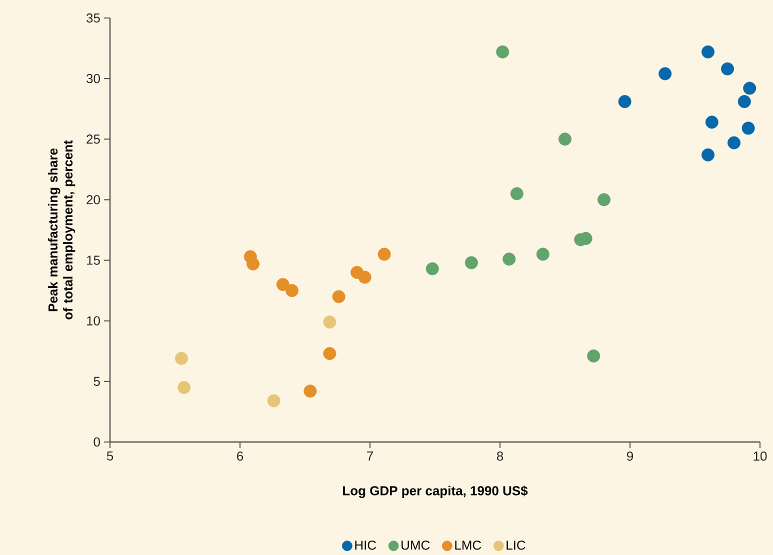 Image resolution: width=773 pixels, height=555 pixels. Describe the element at coordinates (93, 260) in the screenshot. I see `y-tick-label: 15` at that location.